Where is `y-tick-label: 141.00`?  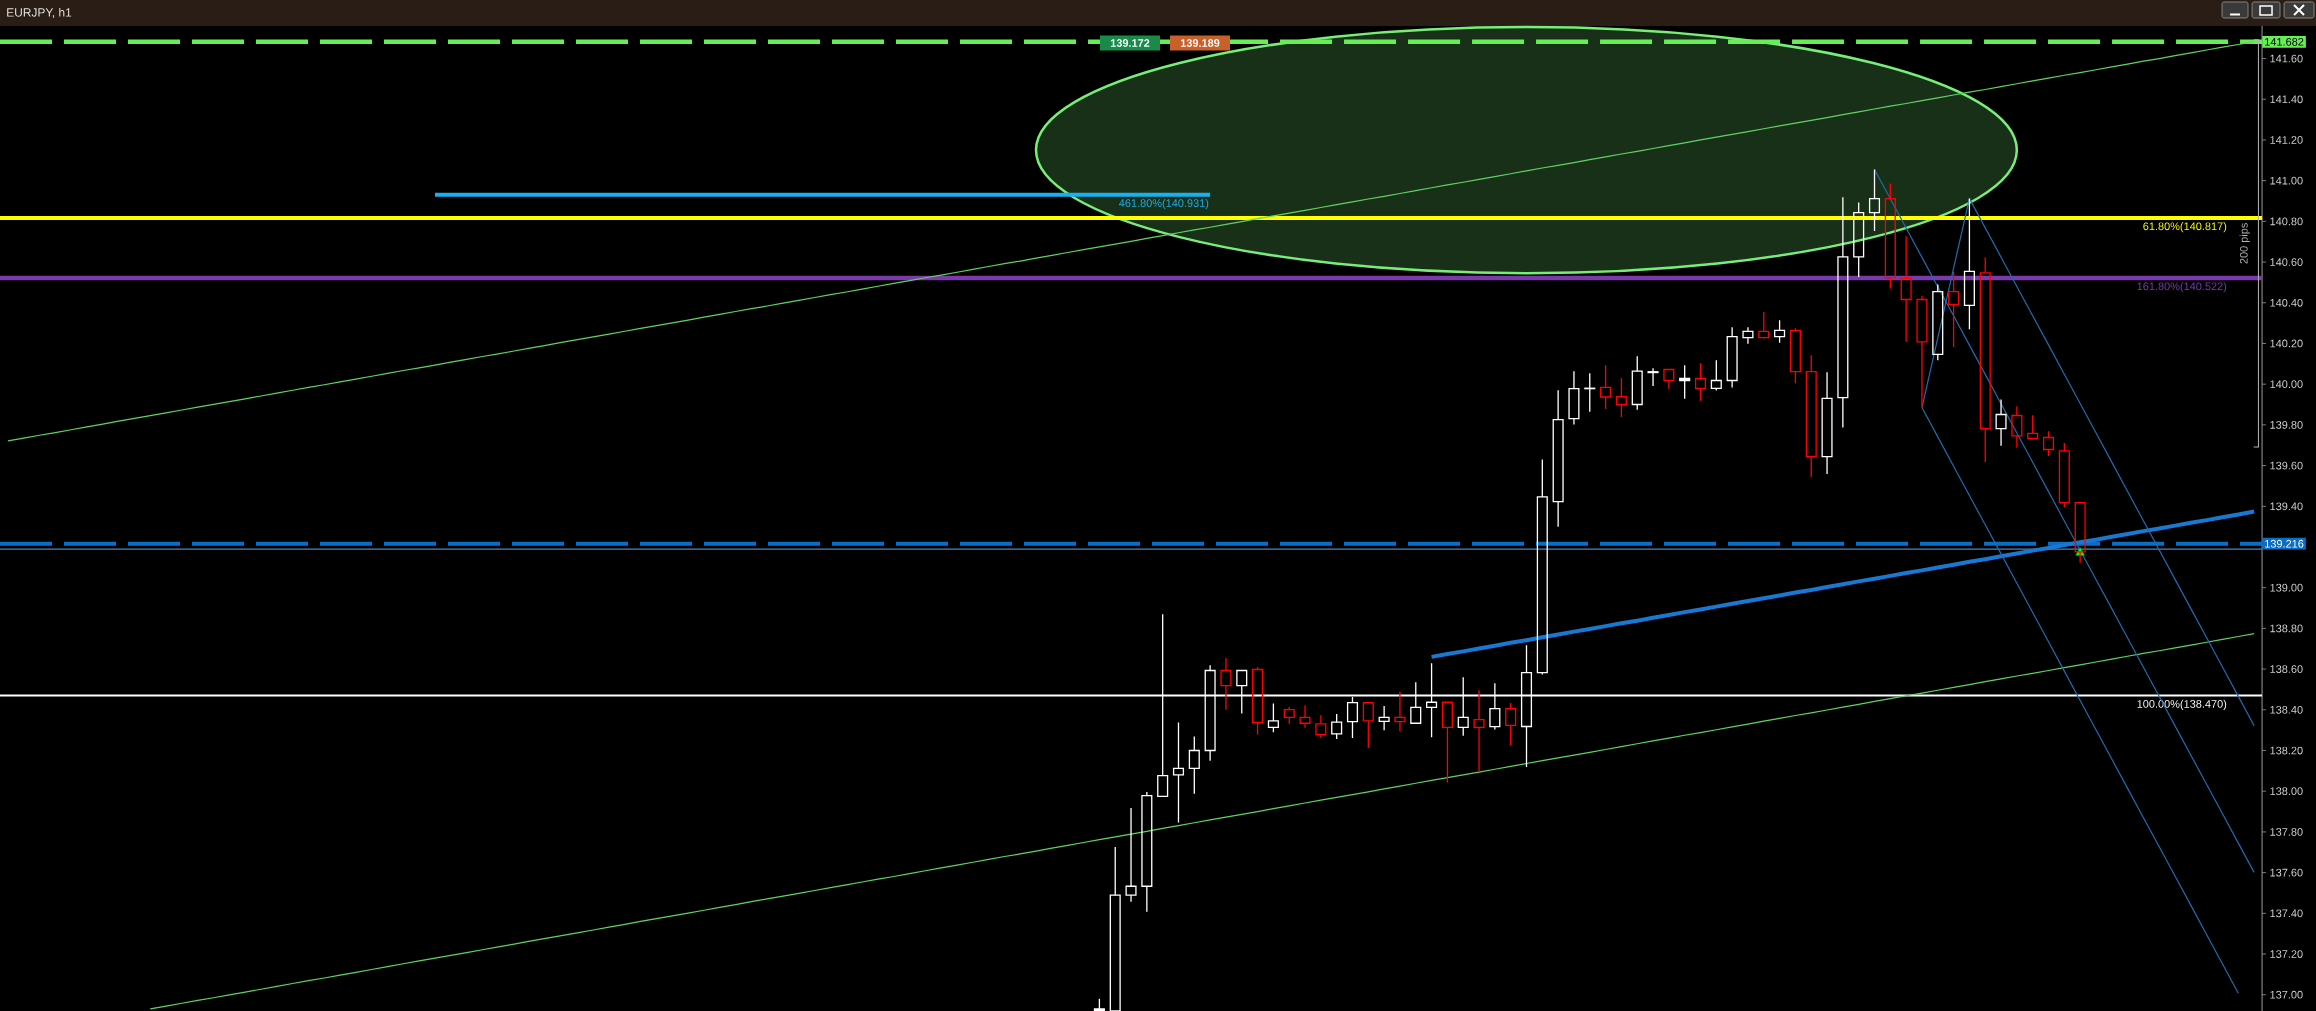
y-tick-label: 141.00 is located at coordinates (2286, 180).